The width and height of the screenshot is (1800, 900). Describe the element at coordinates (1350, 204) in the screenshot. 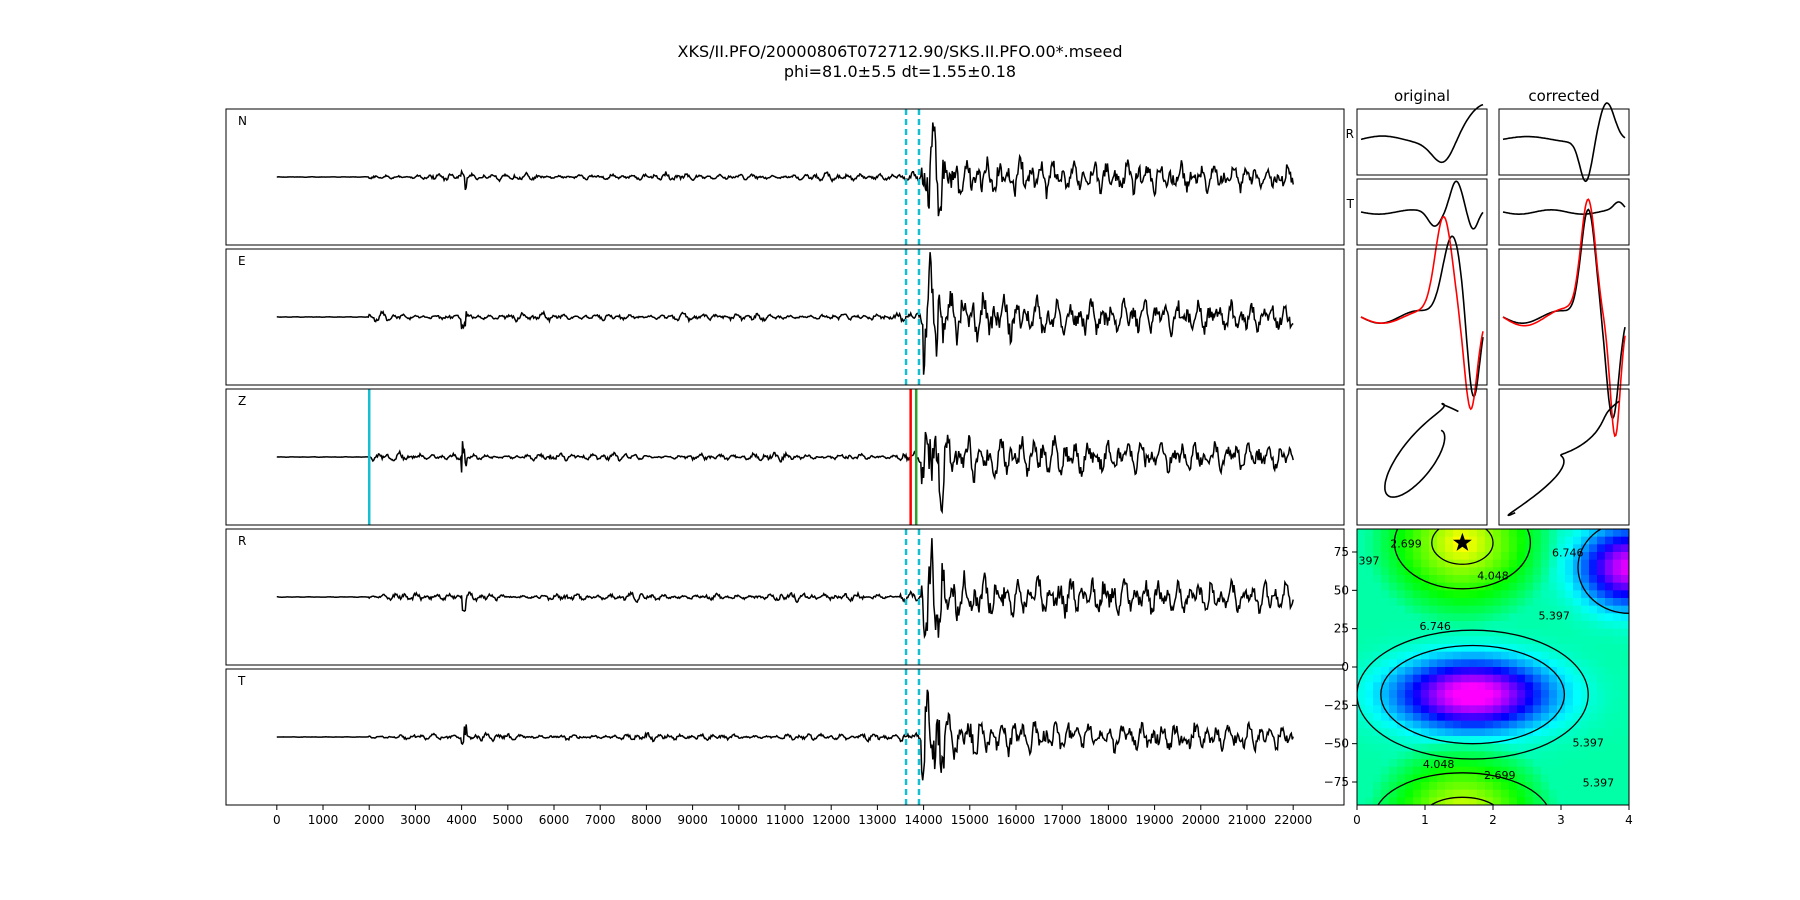

I see `row-label: T` at that location.